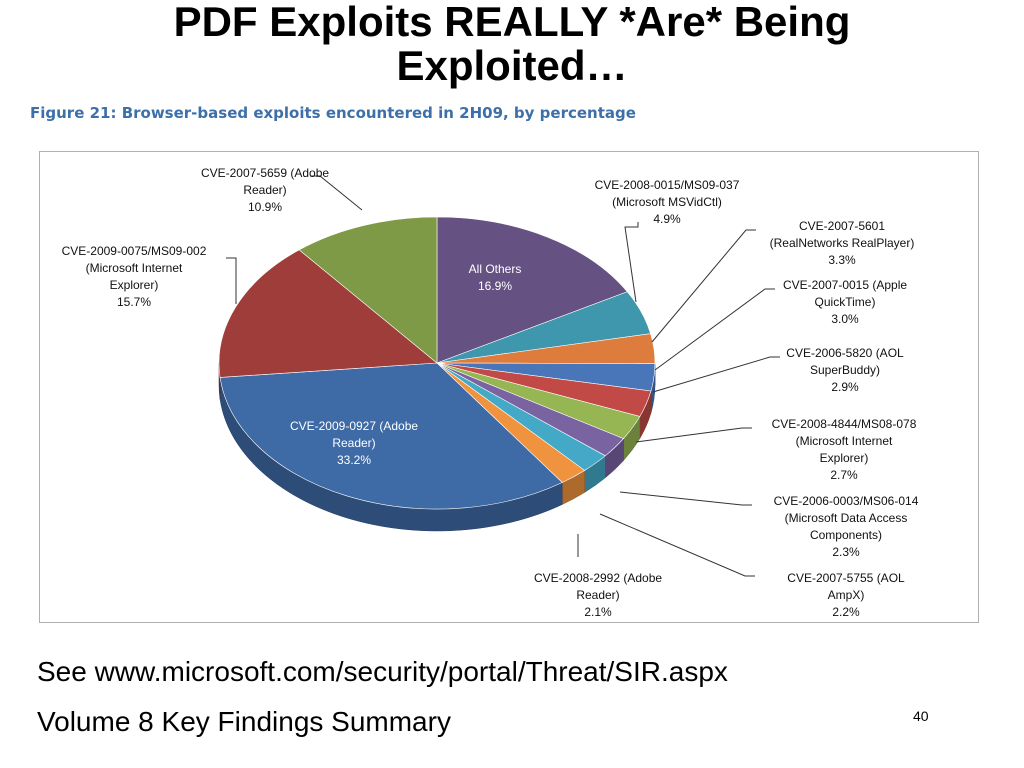 This screenshot has width=1024, height=768. Describe the element at coordinates (921, 716) in the screenshot. I see `page-number: 40` at that location.